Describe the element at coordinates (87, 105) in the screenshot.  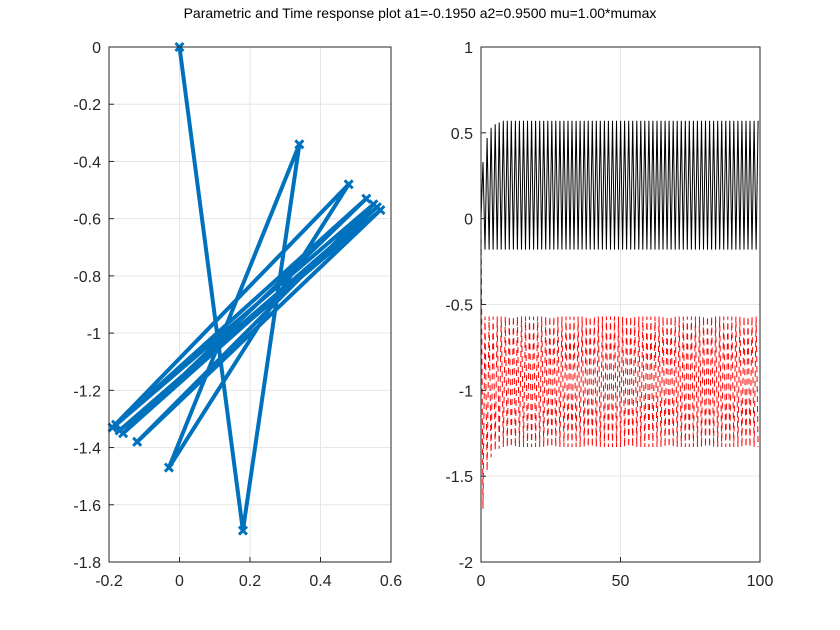
I see `parametric-y-tick-label: -0.2` at that location.